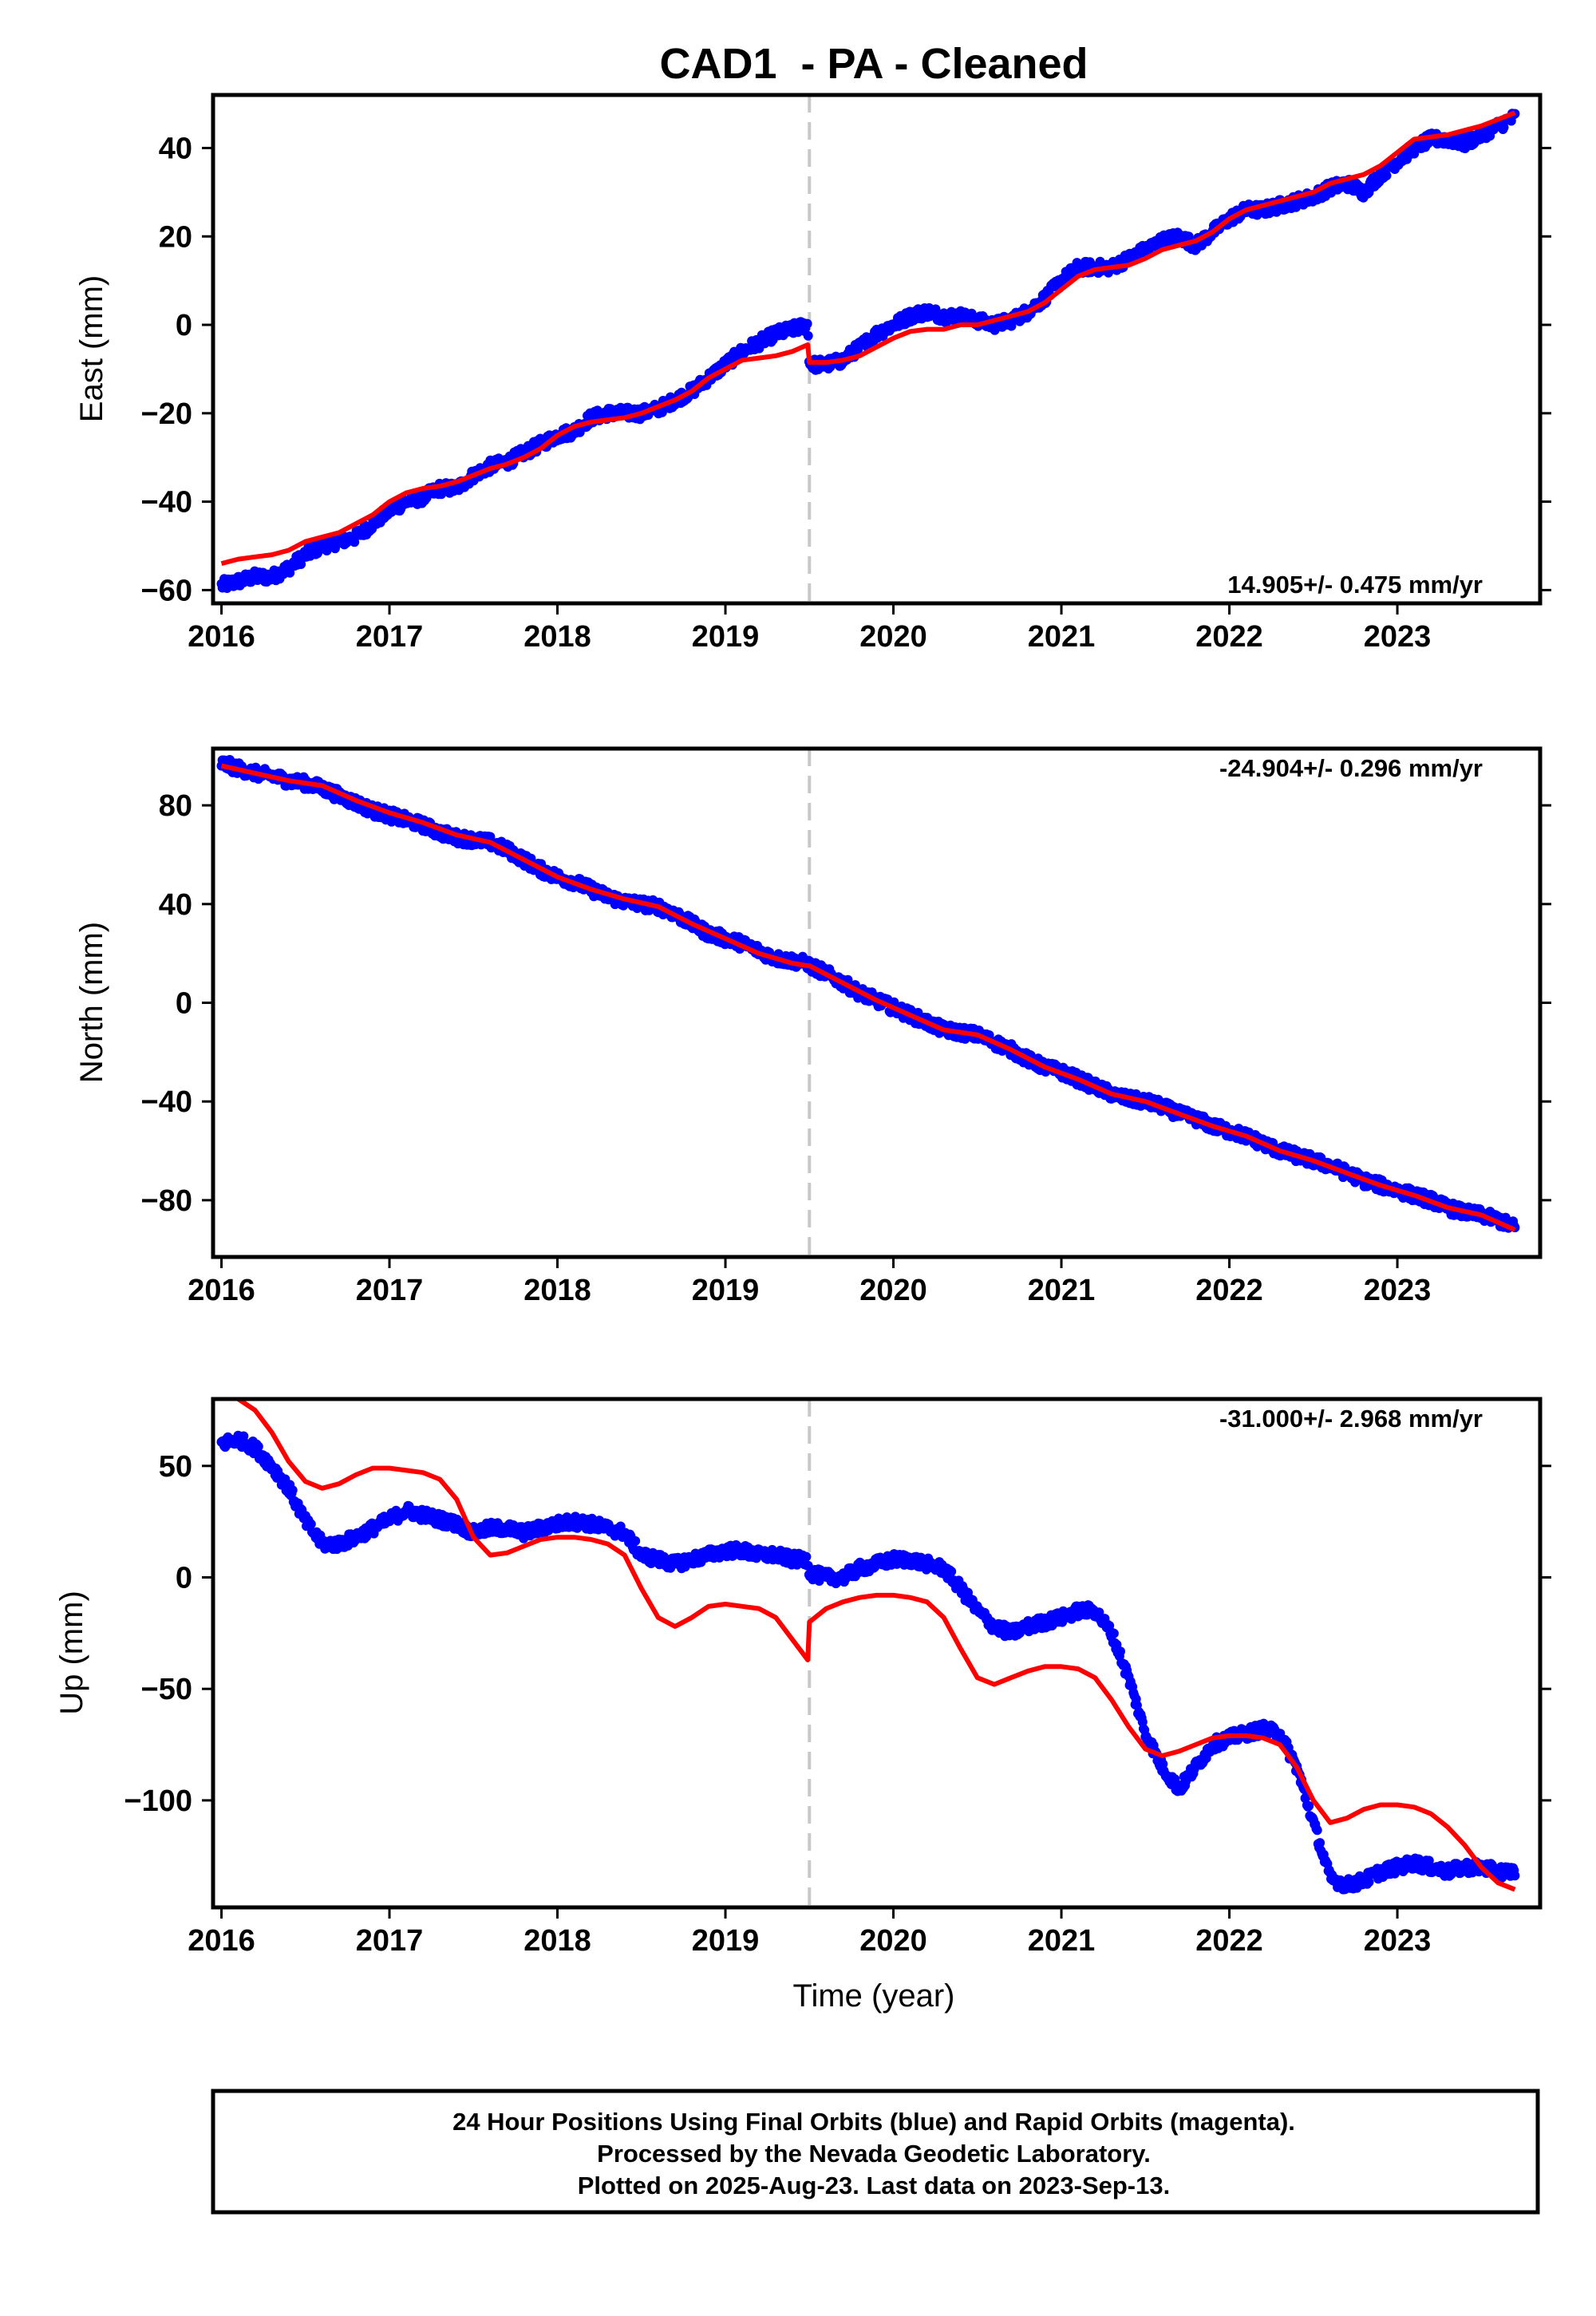  What do you see at coordinates (91, 348) in the screenshot?
I see `east-y-axis-label: East (mm)` at bounding box center [91, 348].